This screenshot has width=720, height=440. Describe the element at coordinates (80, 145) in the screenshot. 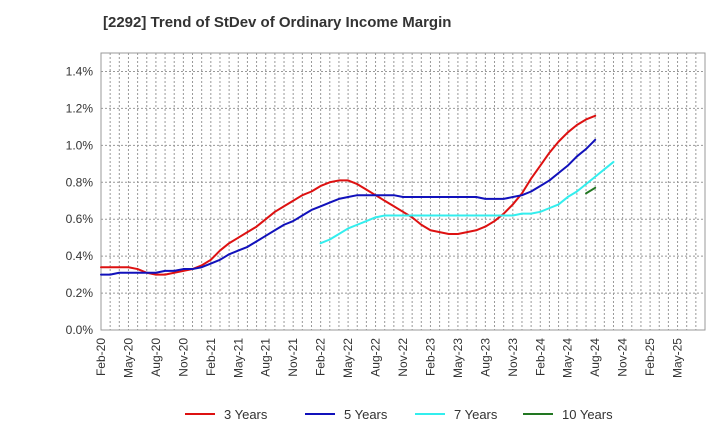

I see `y-tick-label: 1.0%` at that location.